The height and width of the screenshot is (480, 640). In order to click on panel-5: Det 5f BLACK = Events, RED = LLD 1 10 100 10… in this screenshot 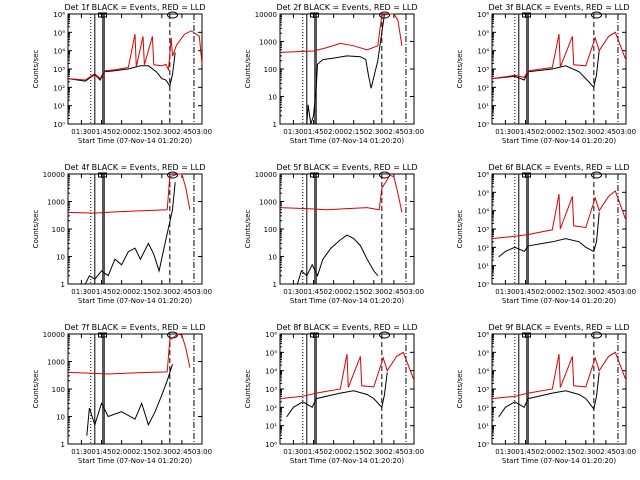, I will do `click(334, 234)`.